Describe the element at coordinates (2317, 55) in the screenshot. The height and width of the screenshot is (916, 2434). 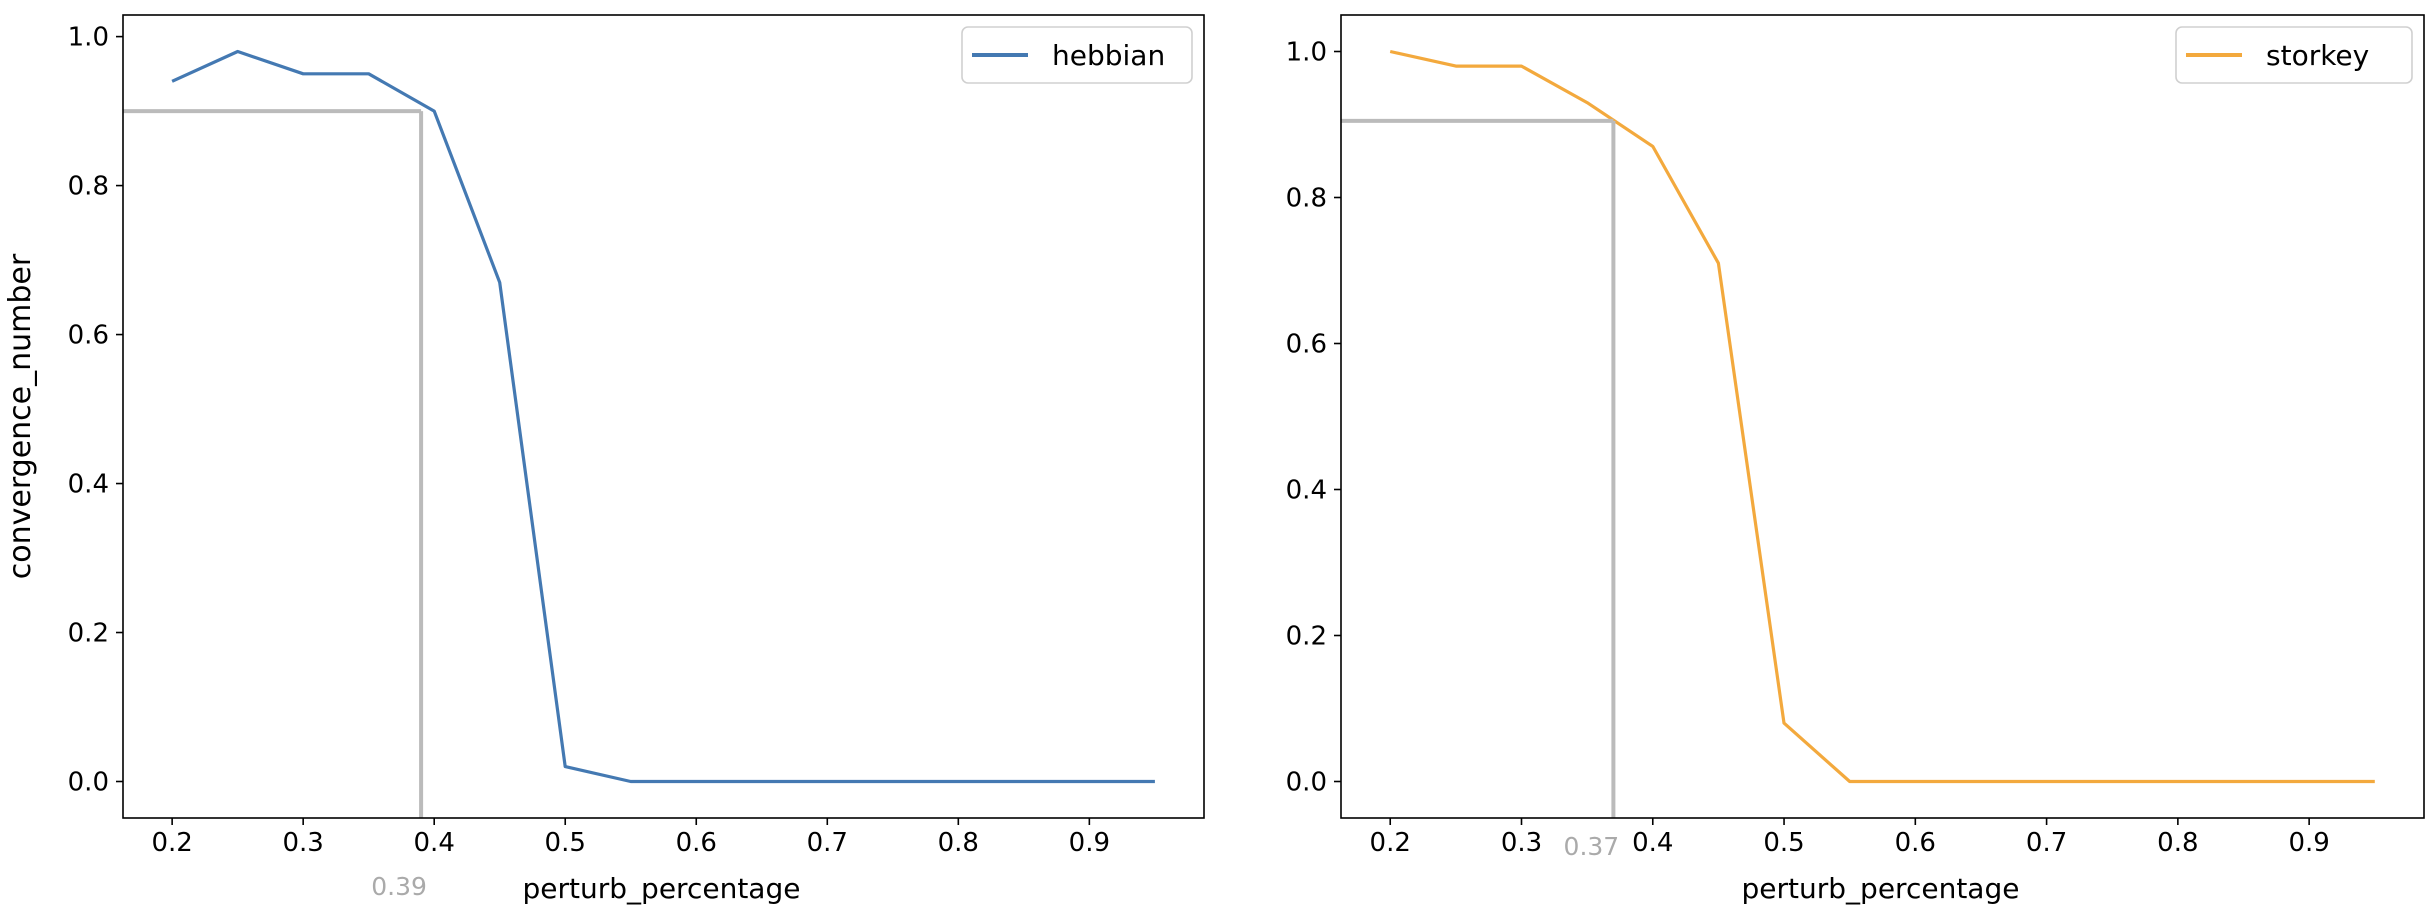
I see `legend-label: storkey` at that location.